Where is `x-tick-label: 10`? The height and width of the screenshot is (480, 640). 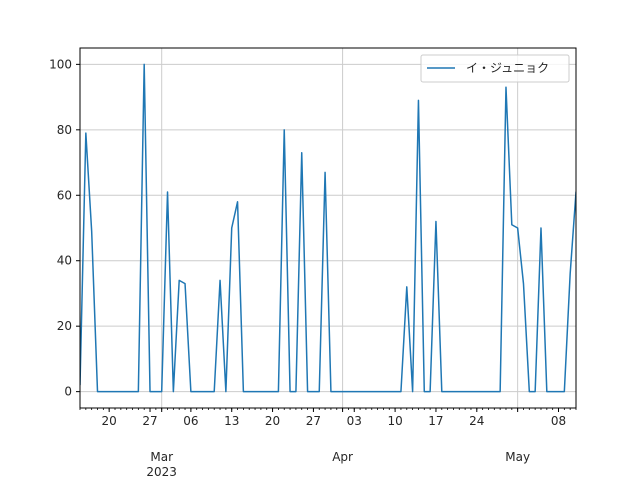
x-tick-label: 10 is located at coordinates (394, 421).